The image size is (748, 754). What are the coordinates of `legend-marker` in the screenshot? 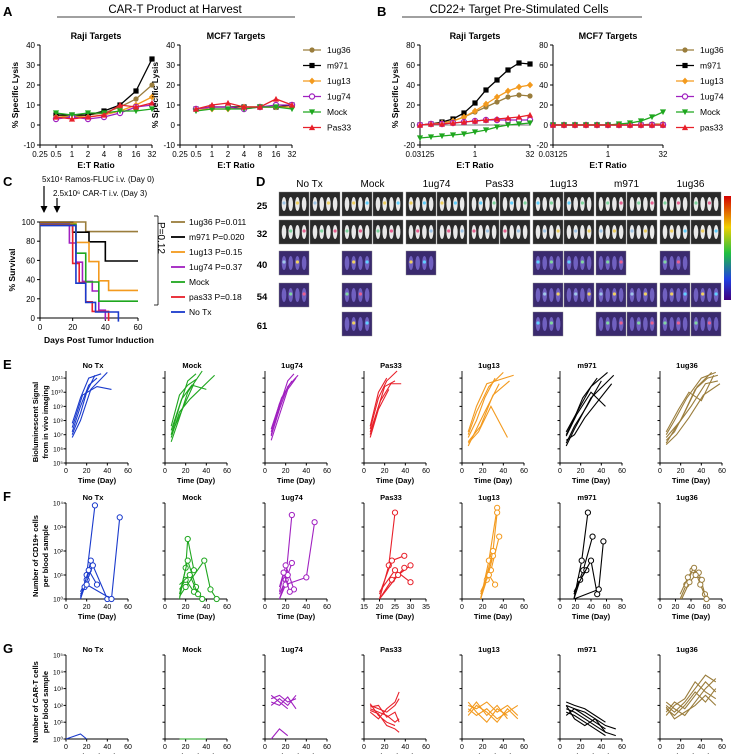 It's located at (312, 81).